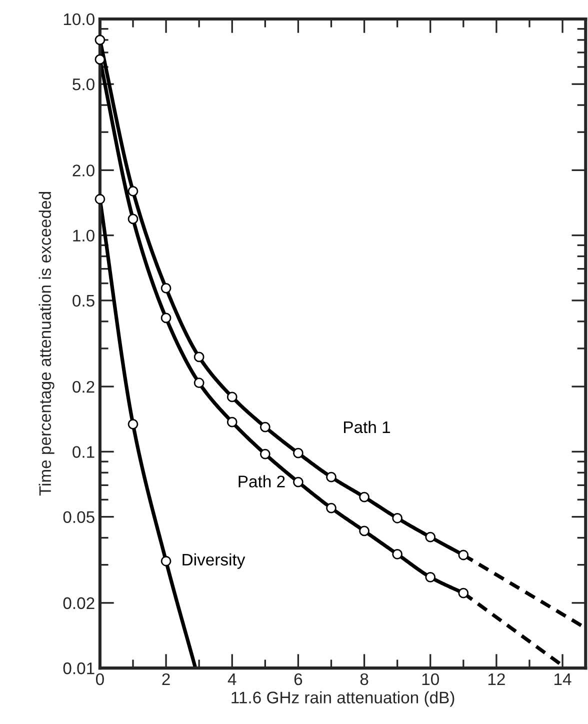  I want to click on x-tick-label: 0, so click(100, 679).